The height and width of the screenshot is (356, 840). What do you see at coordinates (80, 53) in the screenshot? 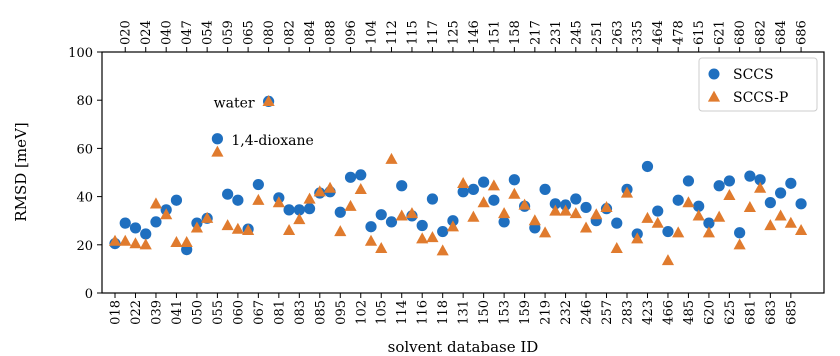
I see `y-tick-label: 100` at bounding box center [80, 53].